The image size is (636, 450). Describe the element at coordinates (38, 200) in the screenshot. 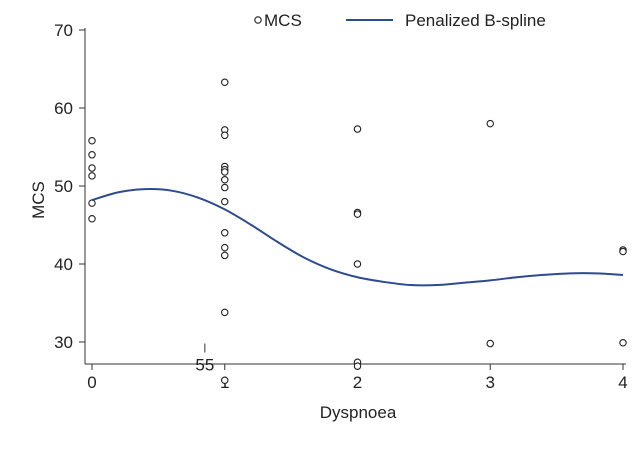

I see `y-axis-title: MCS` at that location.